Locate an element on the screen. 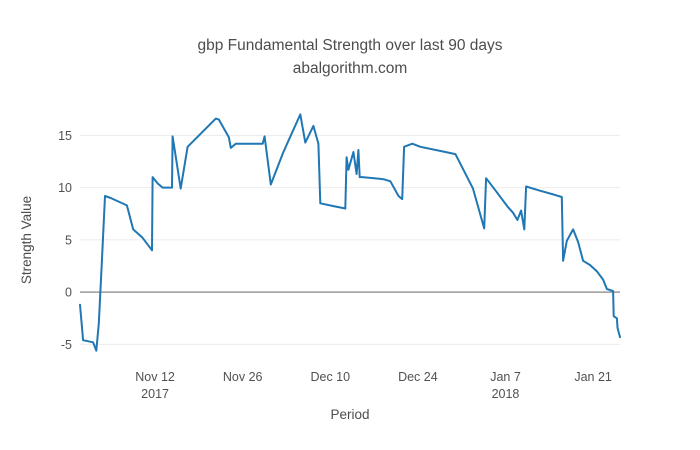 The width and height of the screenshot is (700, 450). x-tick-label: Nov 12 is located at coordinates (155, 377).